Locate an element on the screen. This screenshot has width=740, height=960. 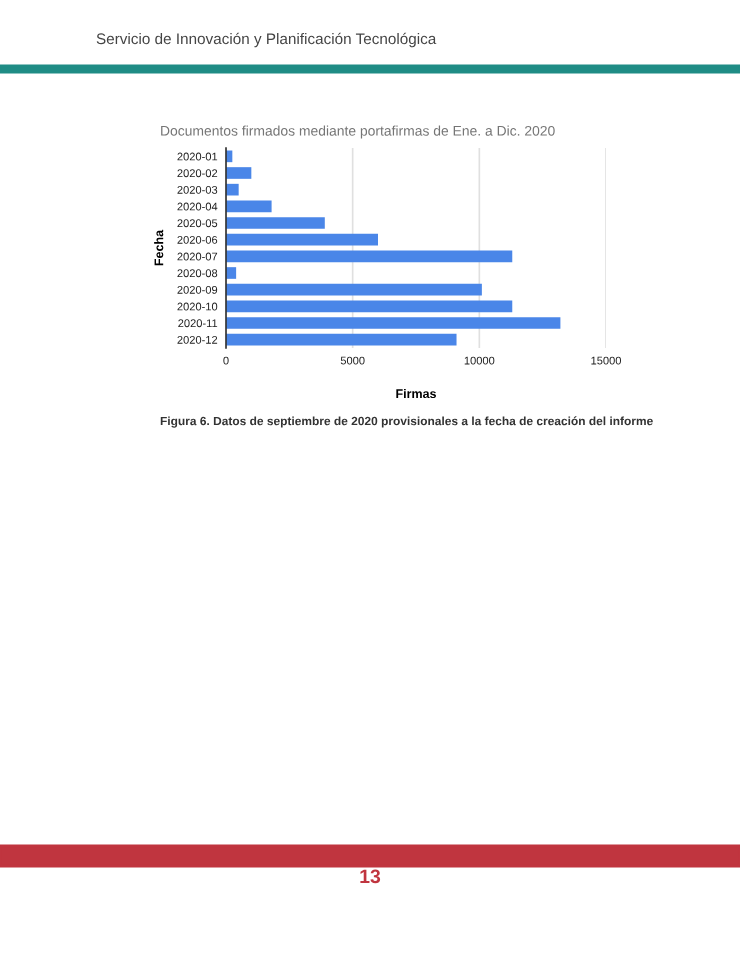
text: 13 is located at coordinates (370, 876).